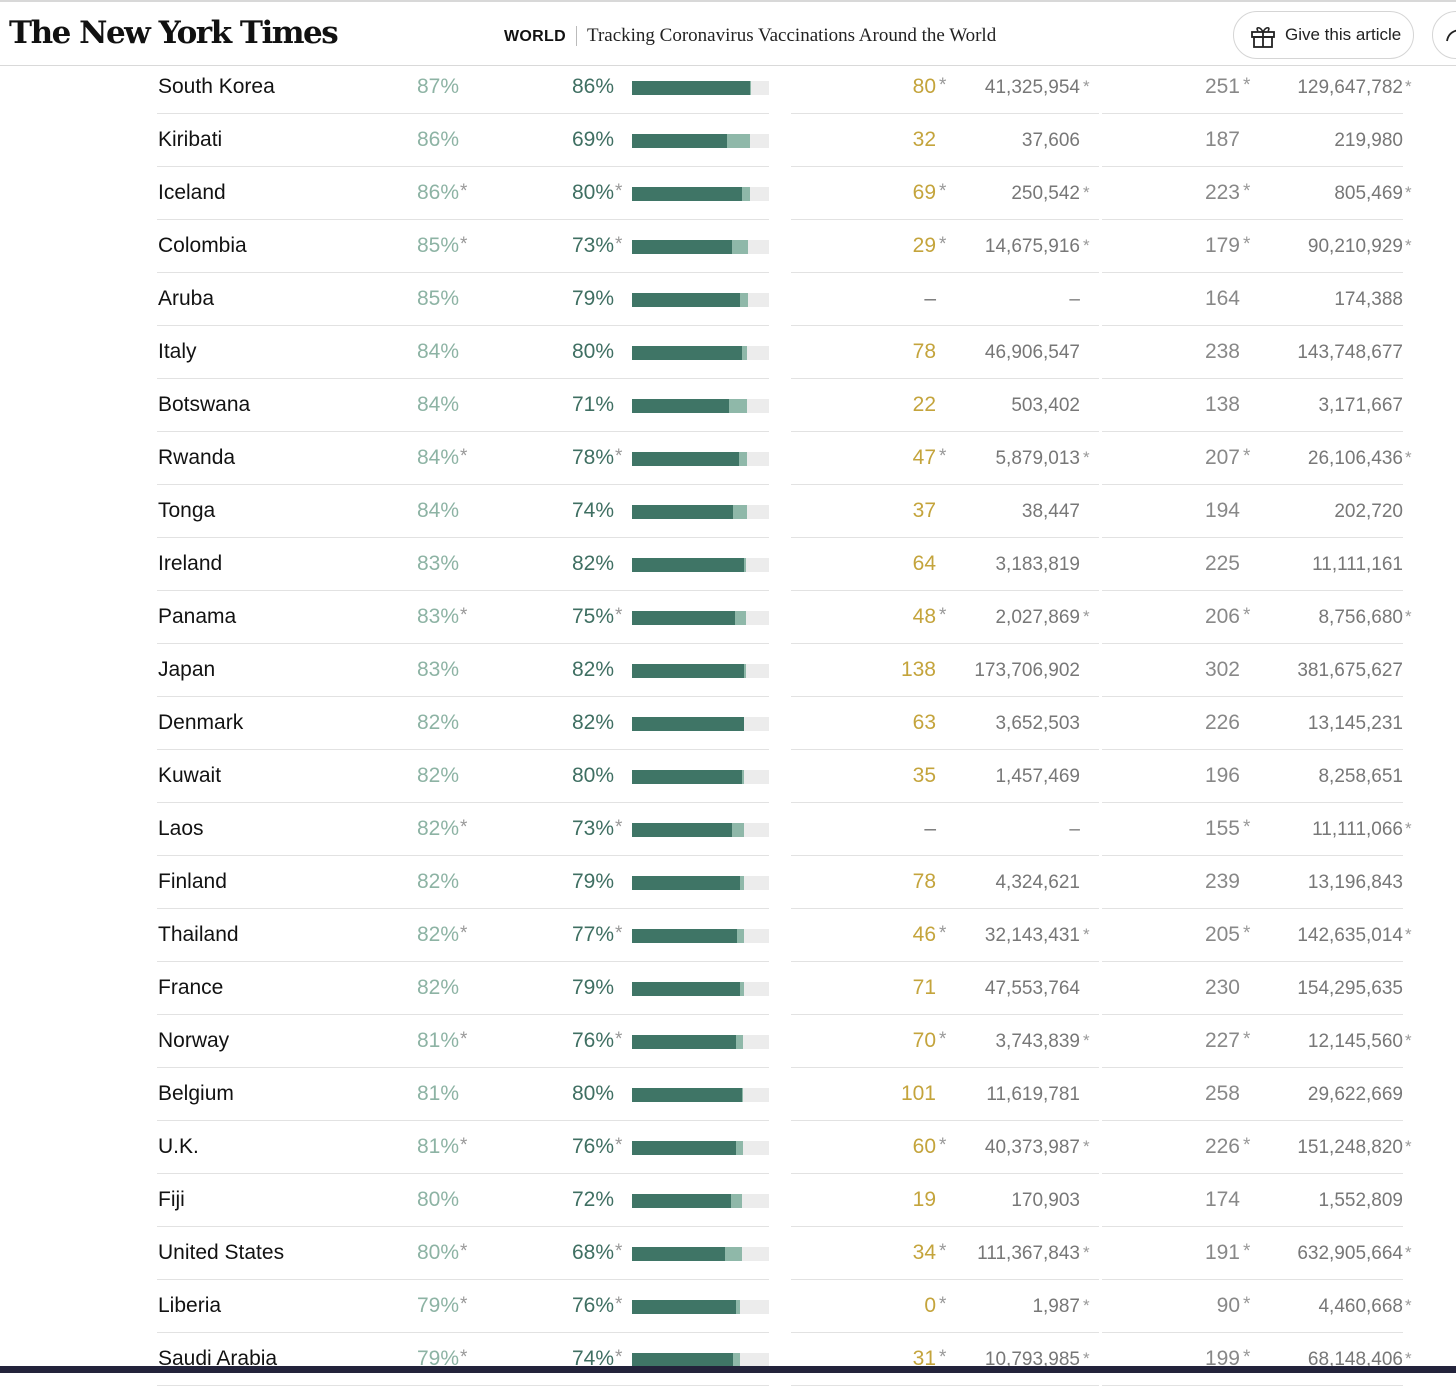  What do you see at coordinates (593, 139) in the screenshot?
I see `fully-vaccinated-pct: 69%` at bounding box center [593, 139].